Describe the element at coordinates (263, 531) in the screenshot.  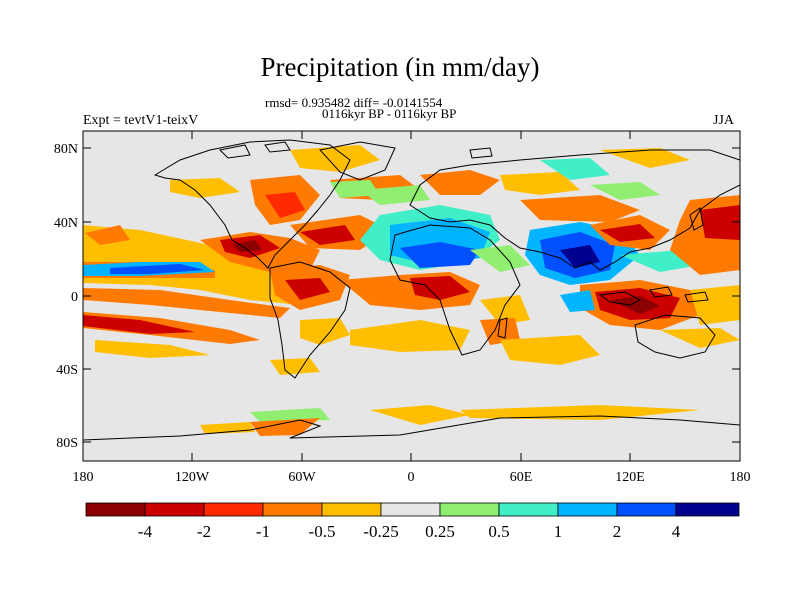
I see `colorbar-label: -1` at that location.